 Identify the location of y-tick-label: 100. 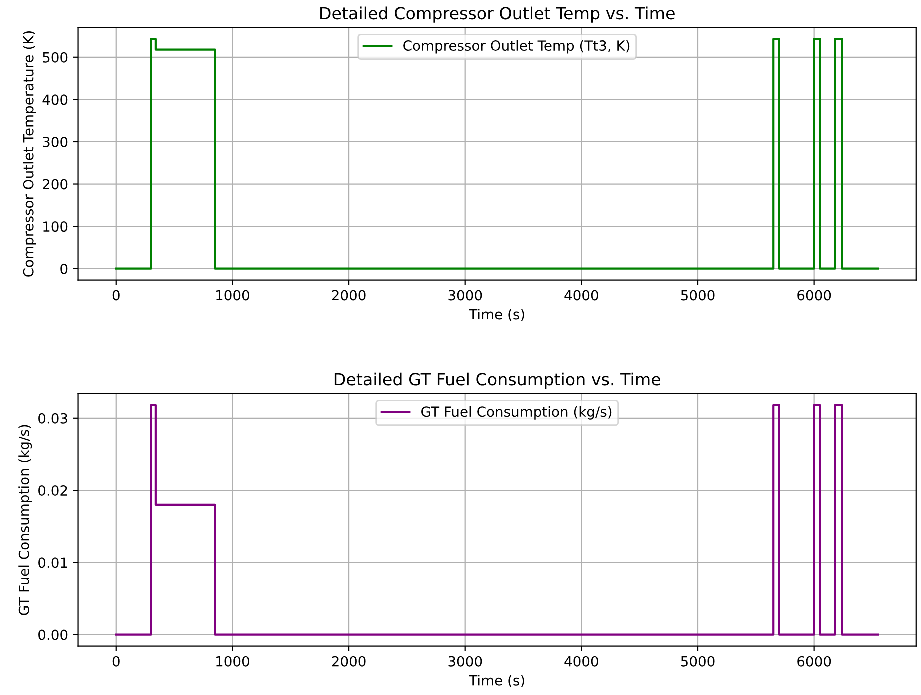
(56, 227).